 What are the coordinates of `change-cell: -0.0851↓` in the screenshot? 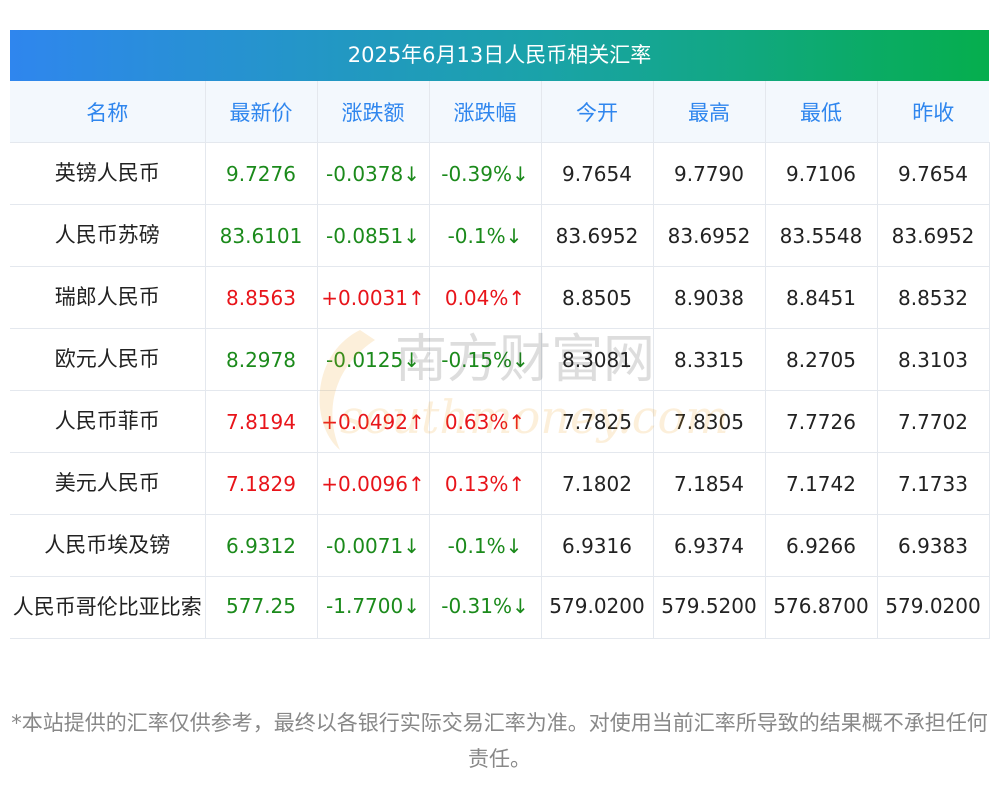 It's located at (373, 235).